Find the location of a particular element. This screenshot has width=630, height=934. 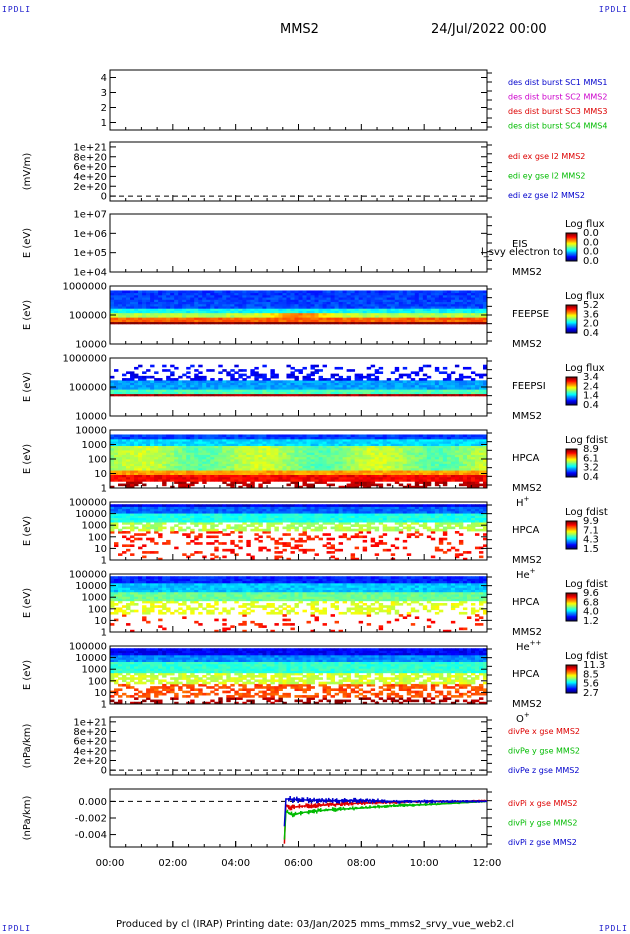

legend-entry-10-2: divPi z gse MMS2 is located at coordinates (542, 842).